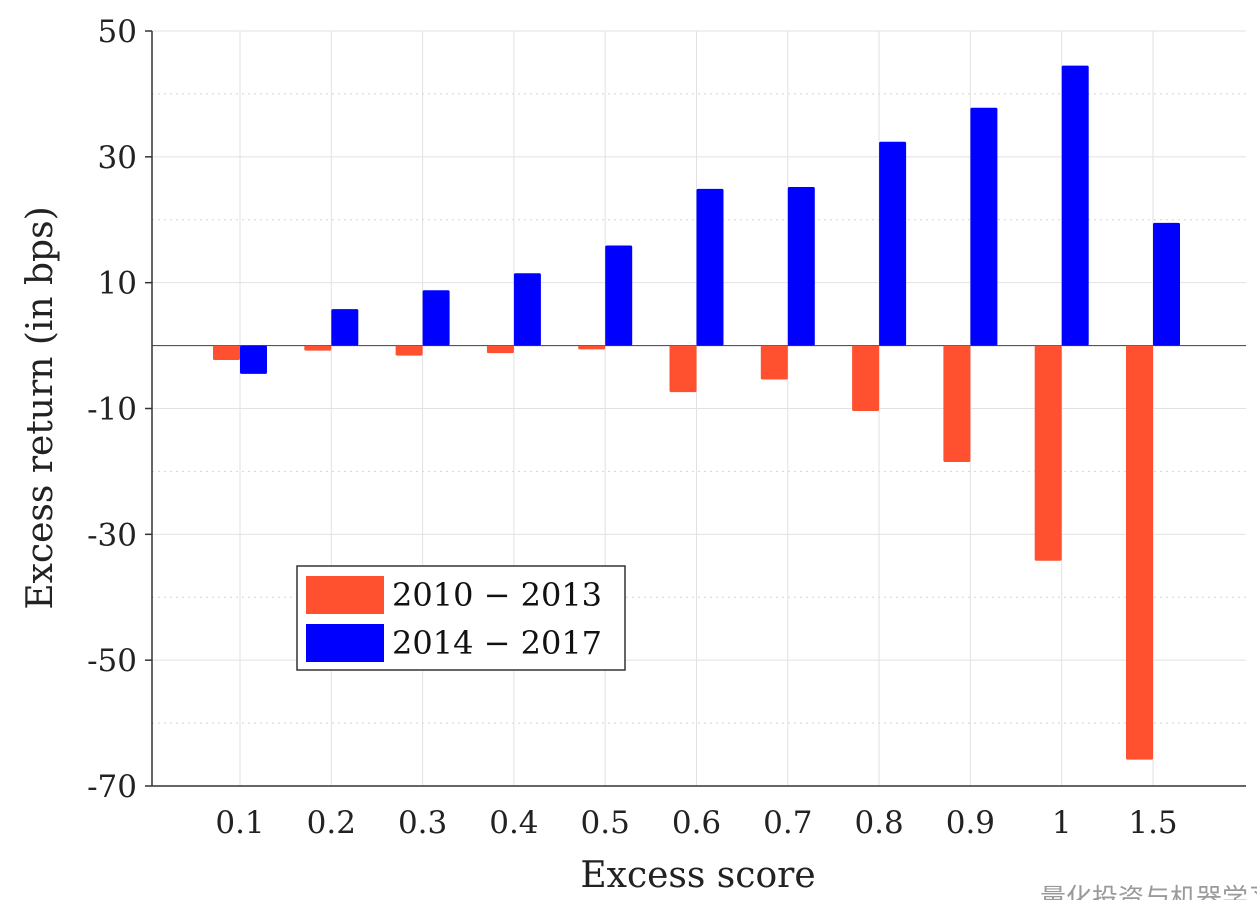 This screenshot has height=900, width=1257. What do you see at coordinates (683, 369) in the screenshot?
I see `bar-2010-2013-0.6` at bounding box center [683, 369].